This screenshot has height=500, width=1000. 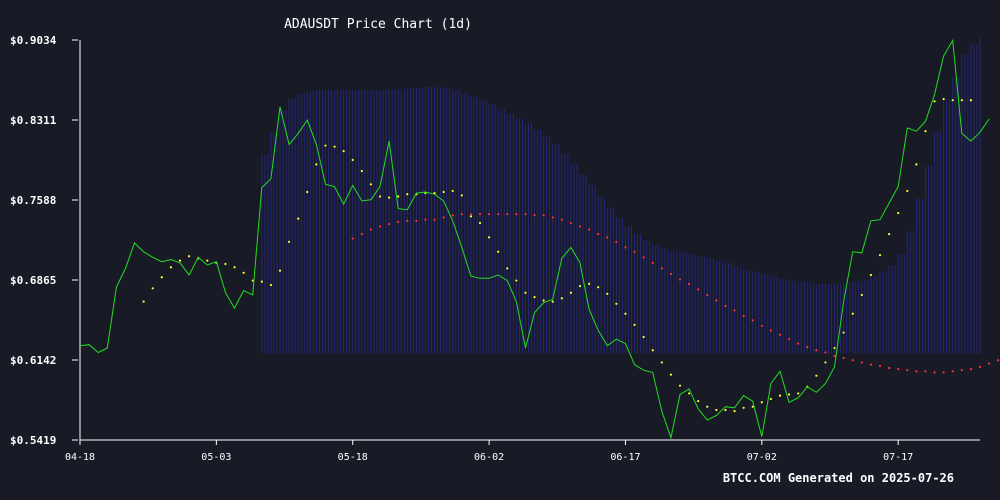 I want to click on x-tick-label: 06-02, so click(x=489, y=457).